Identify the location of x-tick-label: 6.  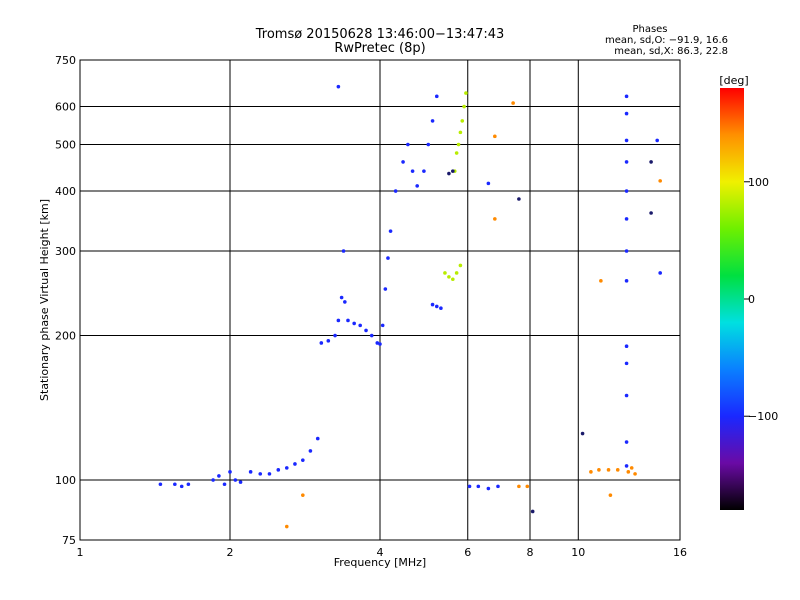
(467, 552).